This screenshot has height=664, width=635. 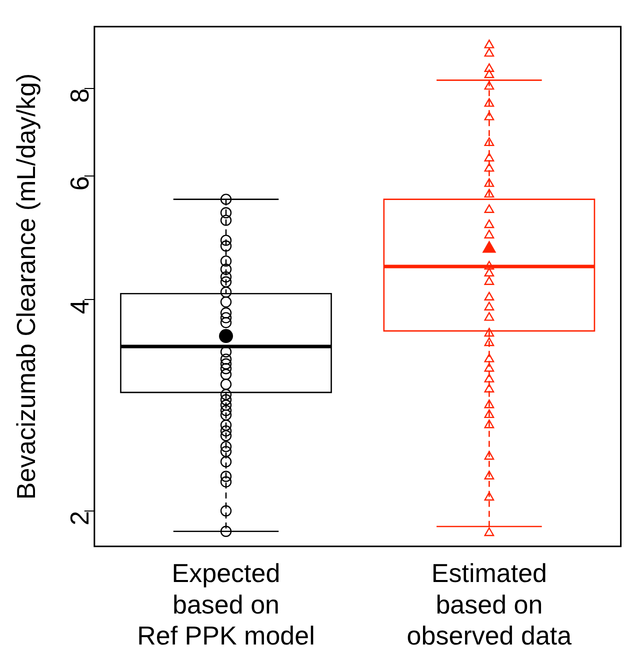 What do you see at coordinates (79, 95) in the screenshot?
I see `y-tick-label: 8` at bounding box center [79, 95].